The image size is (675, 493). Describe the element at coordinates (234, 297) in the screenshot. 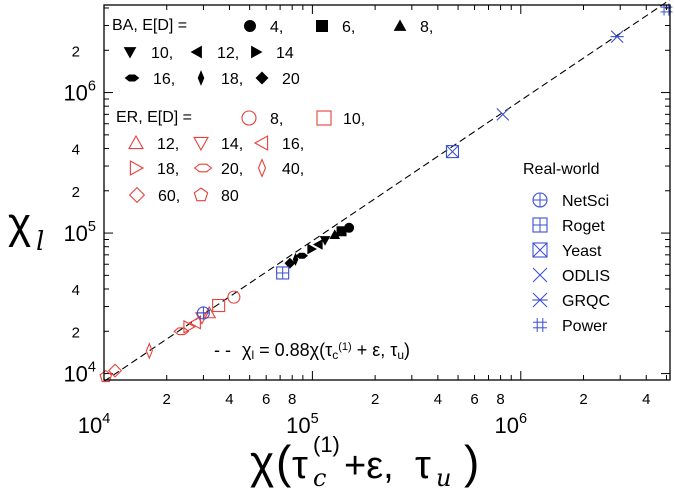

I see `er-point-circle` at that location.